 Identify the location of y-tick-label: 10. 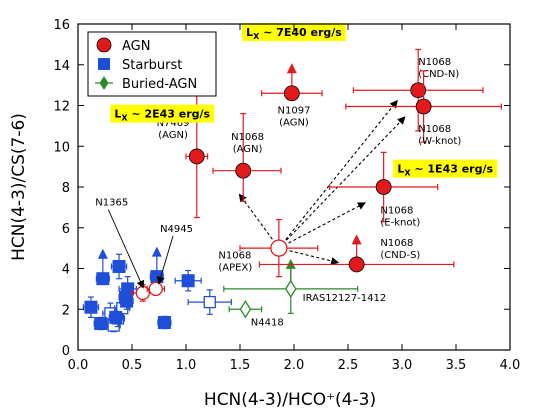
(61, 147).